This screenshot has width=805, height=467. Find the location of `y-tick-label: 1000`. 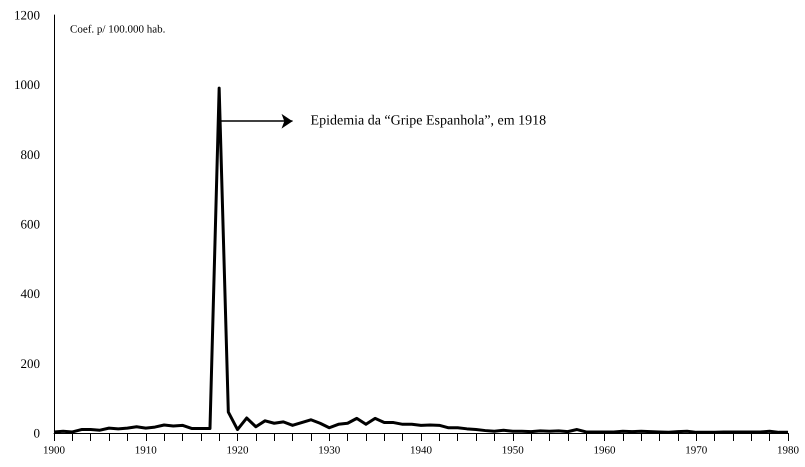

y-tick-label: 1000 is located at coordinates (27, 84).